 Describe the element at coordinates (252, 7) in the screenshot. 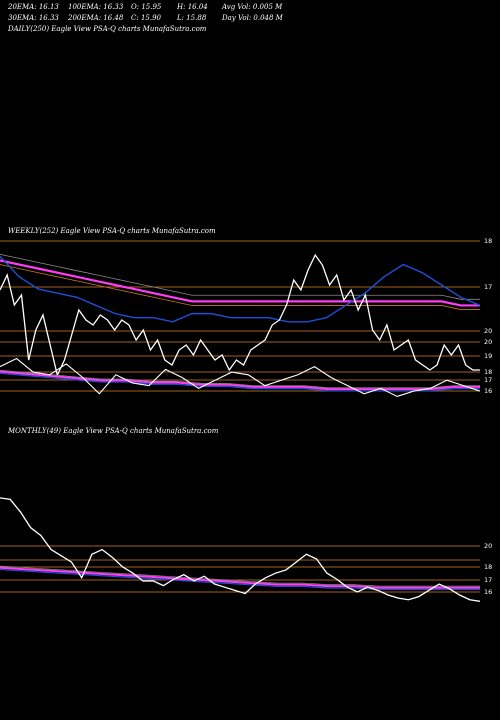

I see `avgvol-stat: Avg Vol: 0.005 M` at that location.